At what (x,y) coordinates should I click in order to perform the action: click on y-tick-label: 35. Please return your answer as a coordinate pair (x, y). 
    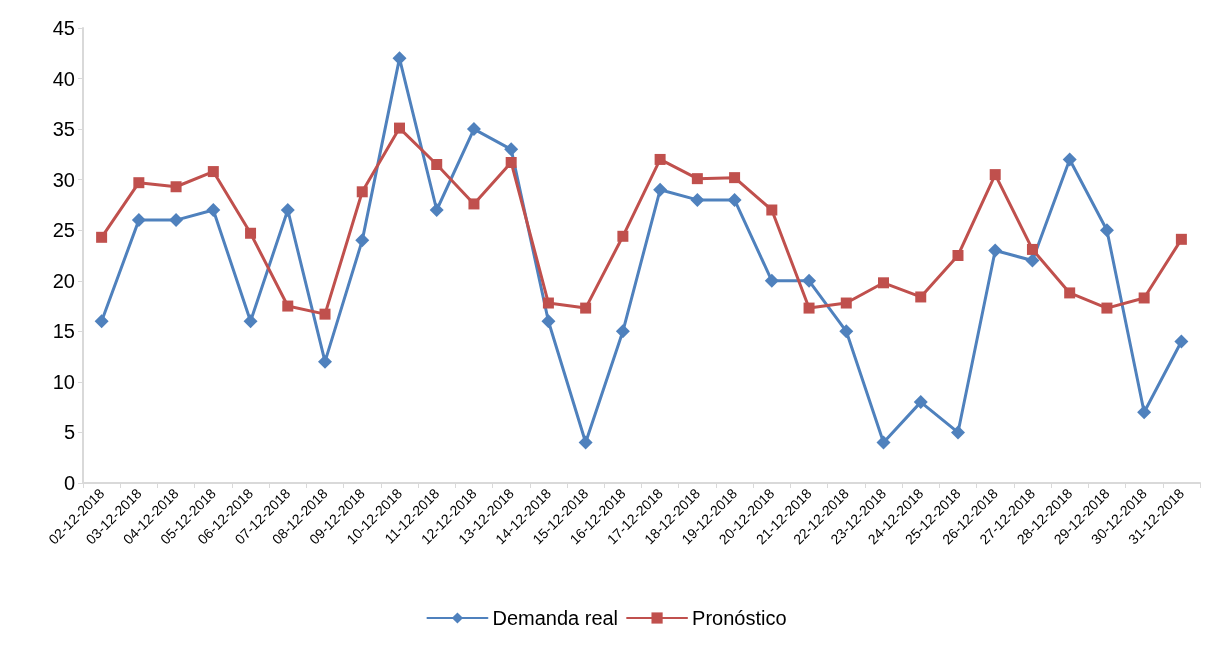
    Looking at the image, I should click on (63, 129).